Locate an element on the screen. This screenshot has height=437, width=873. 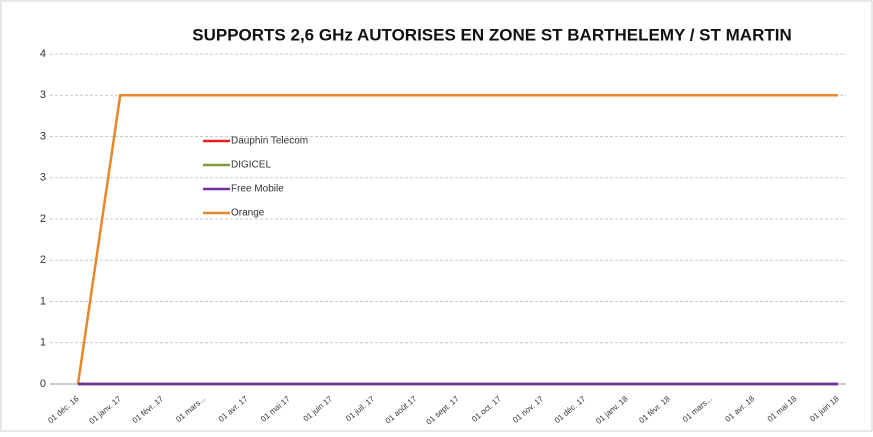
y-tick-label: 4 is located at coordinates (43, 54).